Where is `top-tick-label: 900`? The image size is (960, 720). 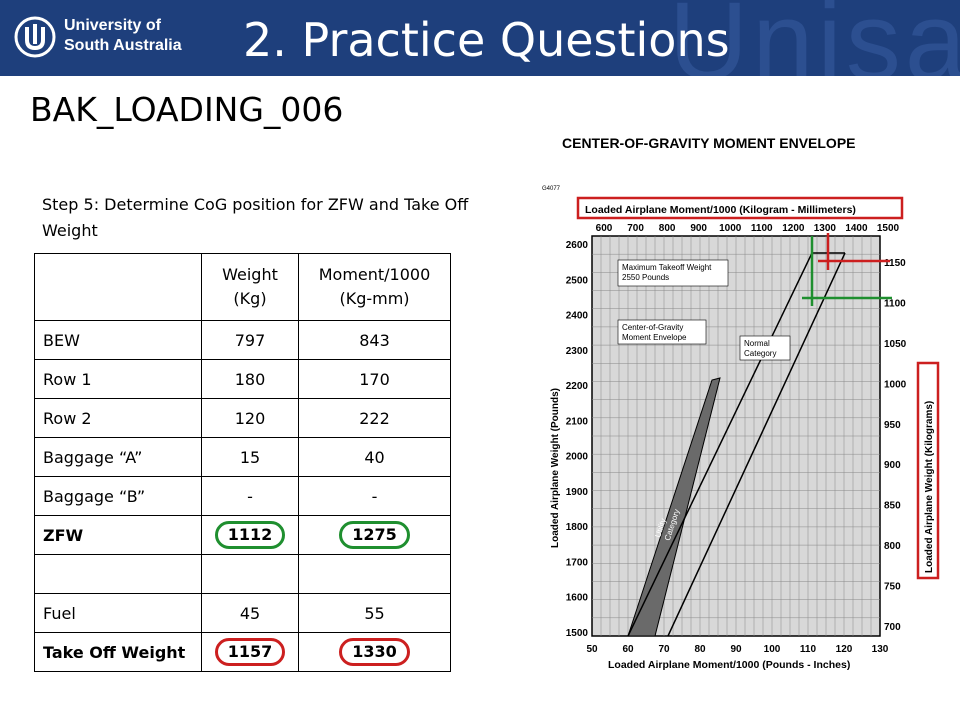 top-tick-label: 900 is located at coordinates (698, 228).